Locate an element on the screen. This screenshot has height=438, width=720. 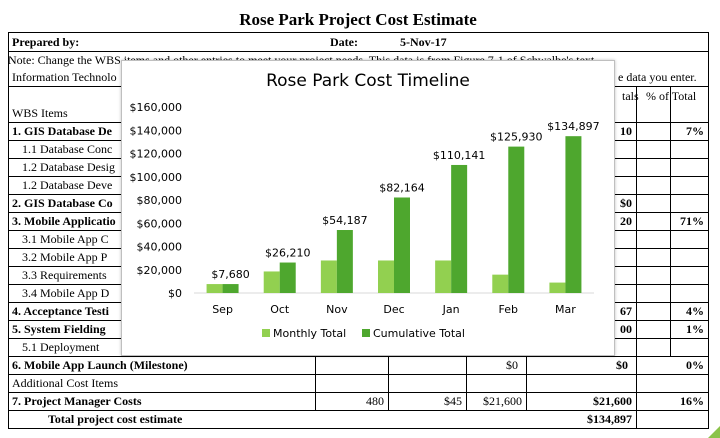
wbs-row-pct: 1% is located at coordinates (695, 329).